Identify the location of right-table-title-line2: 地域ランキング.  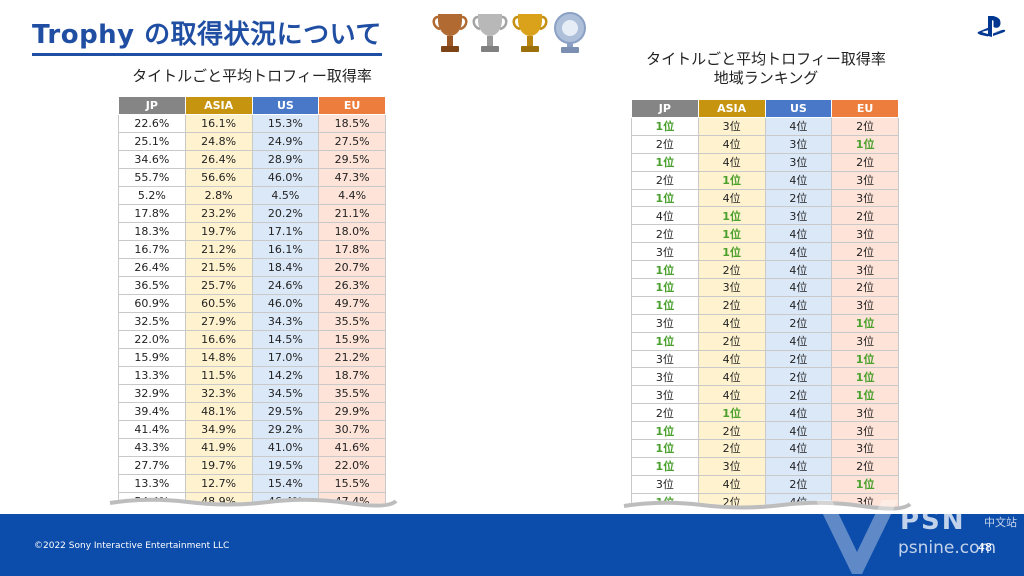
(766, 78).